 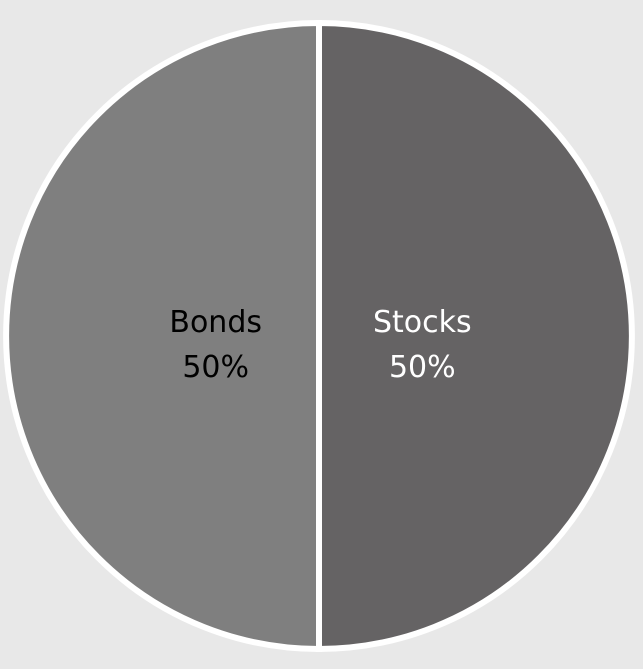 I want to click on pie-labels: Stocks 50% Bonds 50%, so click(x=320, y=345).